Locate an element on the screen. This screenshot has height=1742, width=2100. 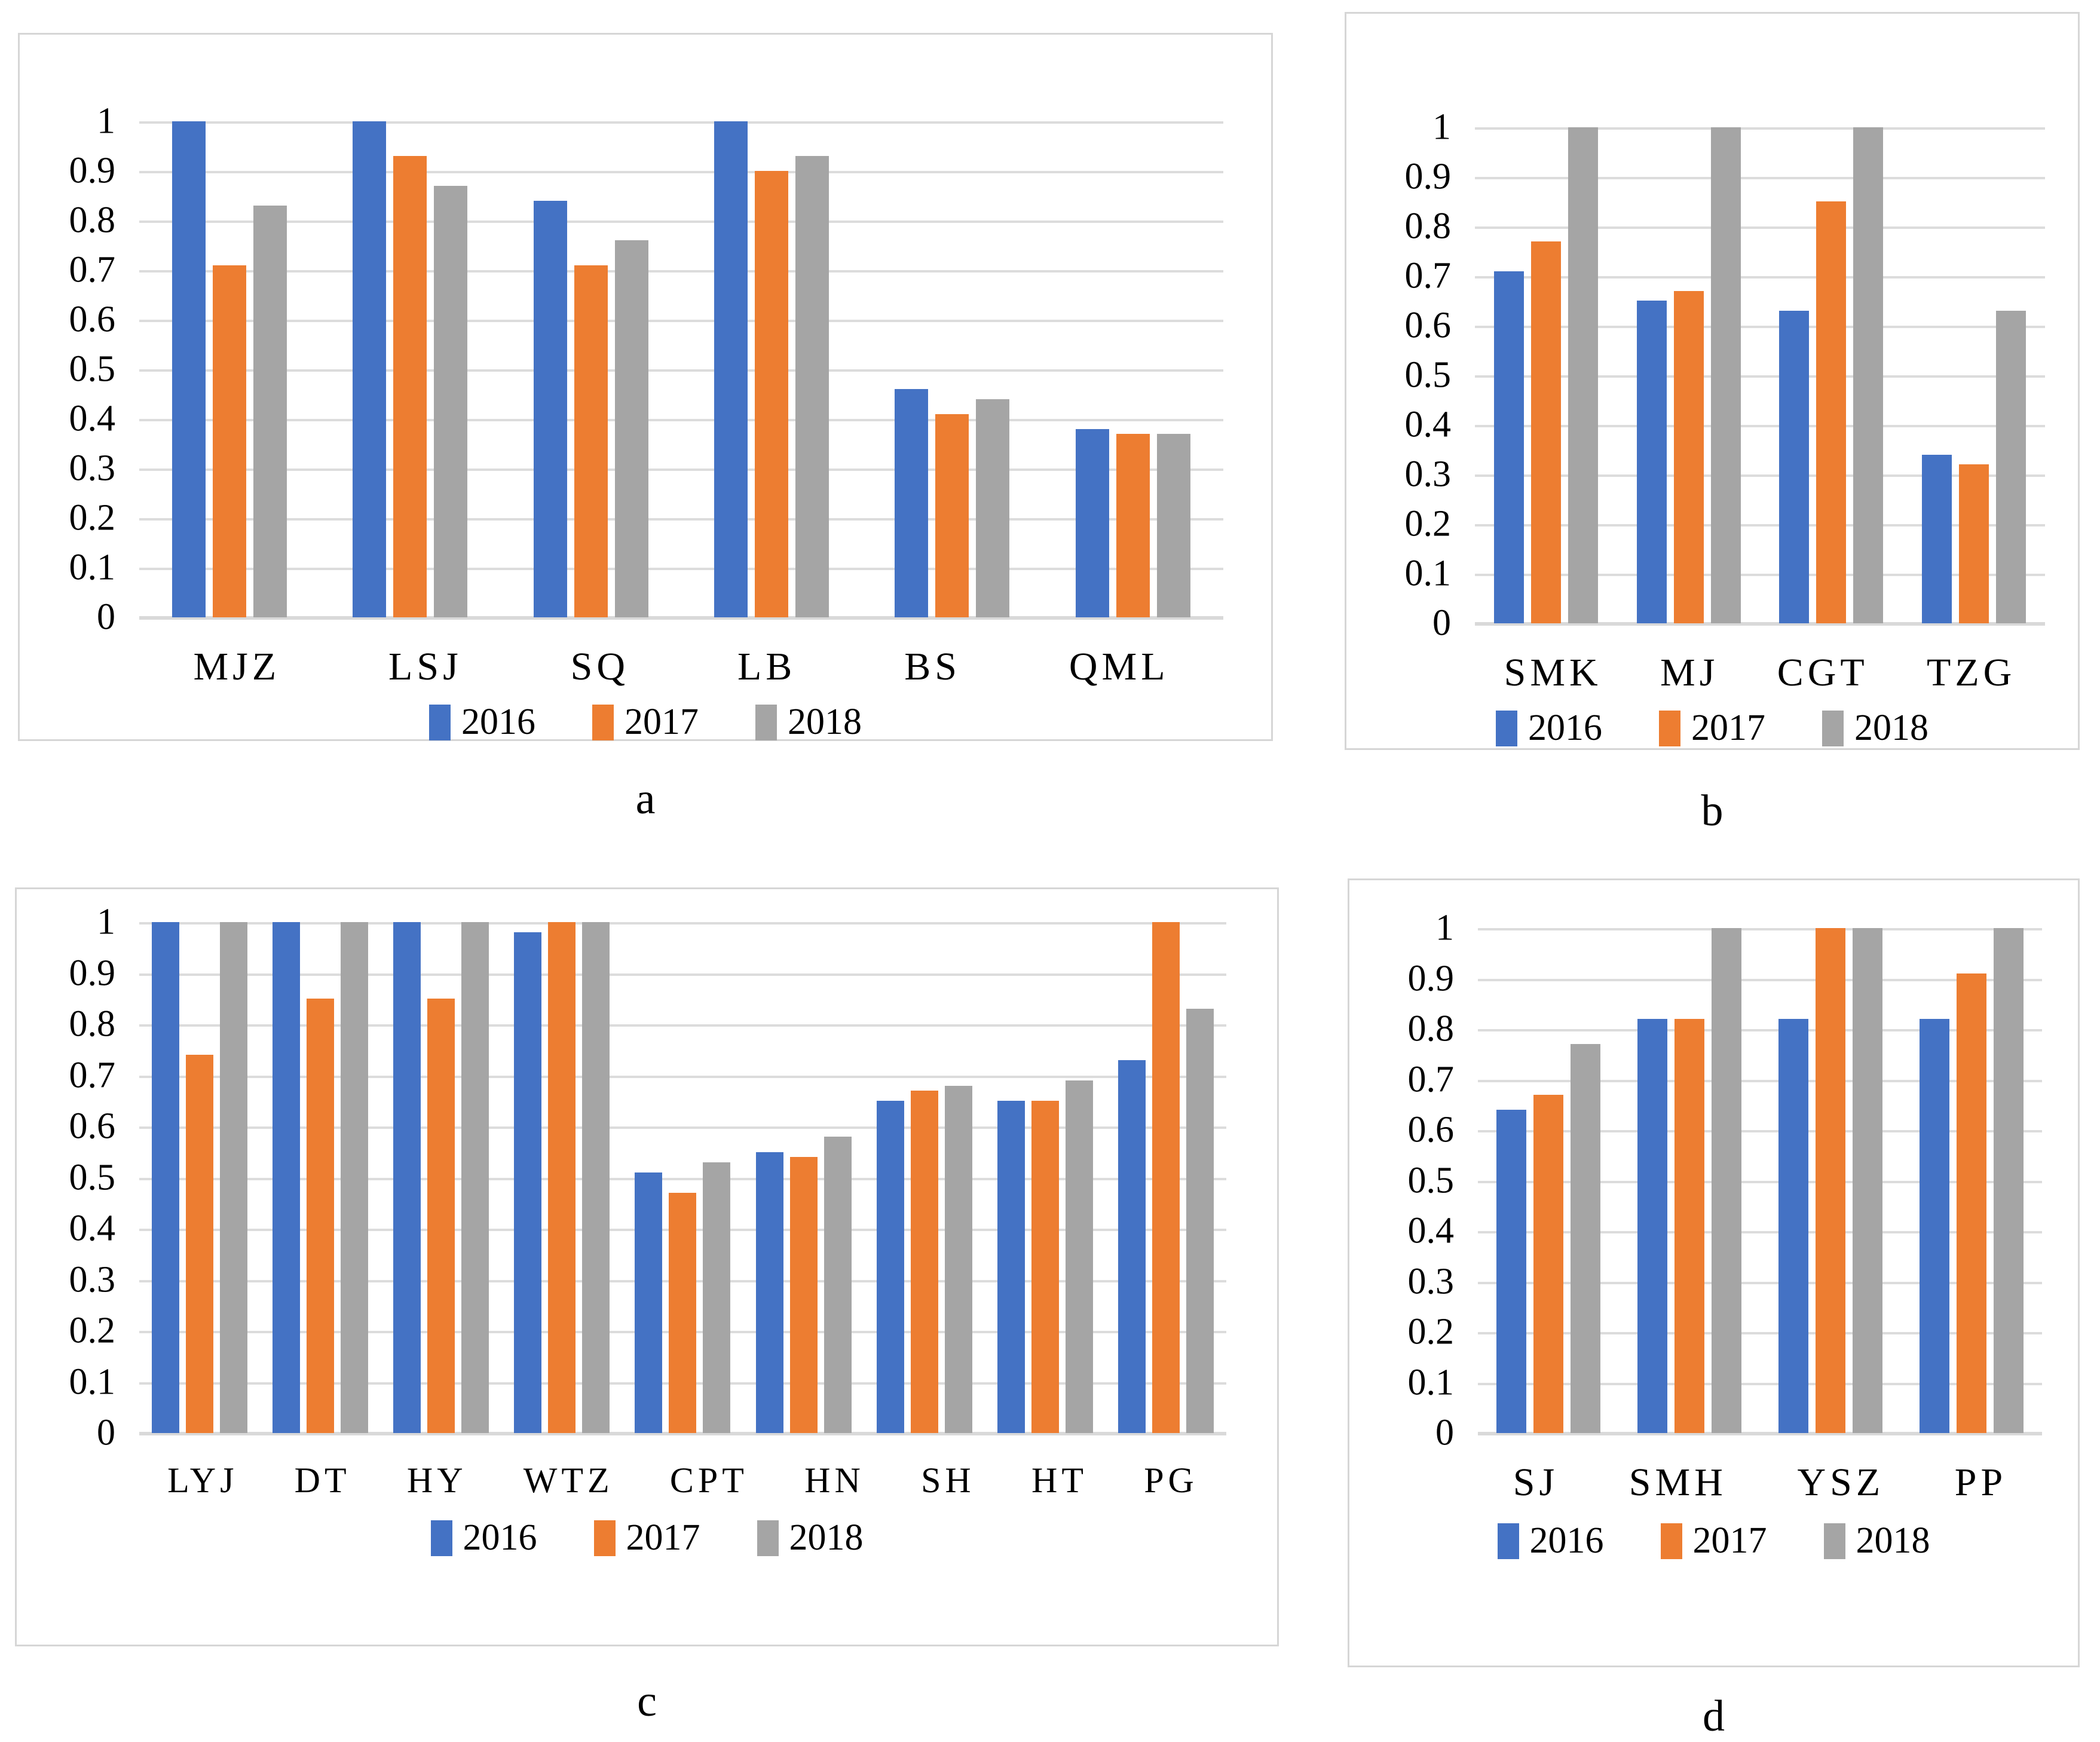
y-tick-label-c-0.6: 0.6 is located at coordinates (92, 1126).